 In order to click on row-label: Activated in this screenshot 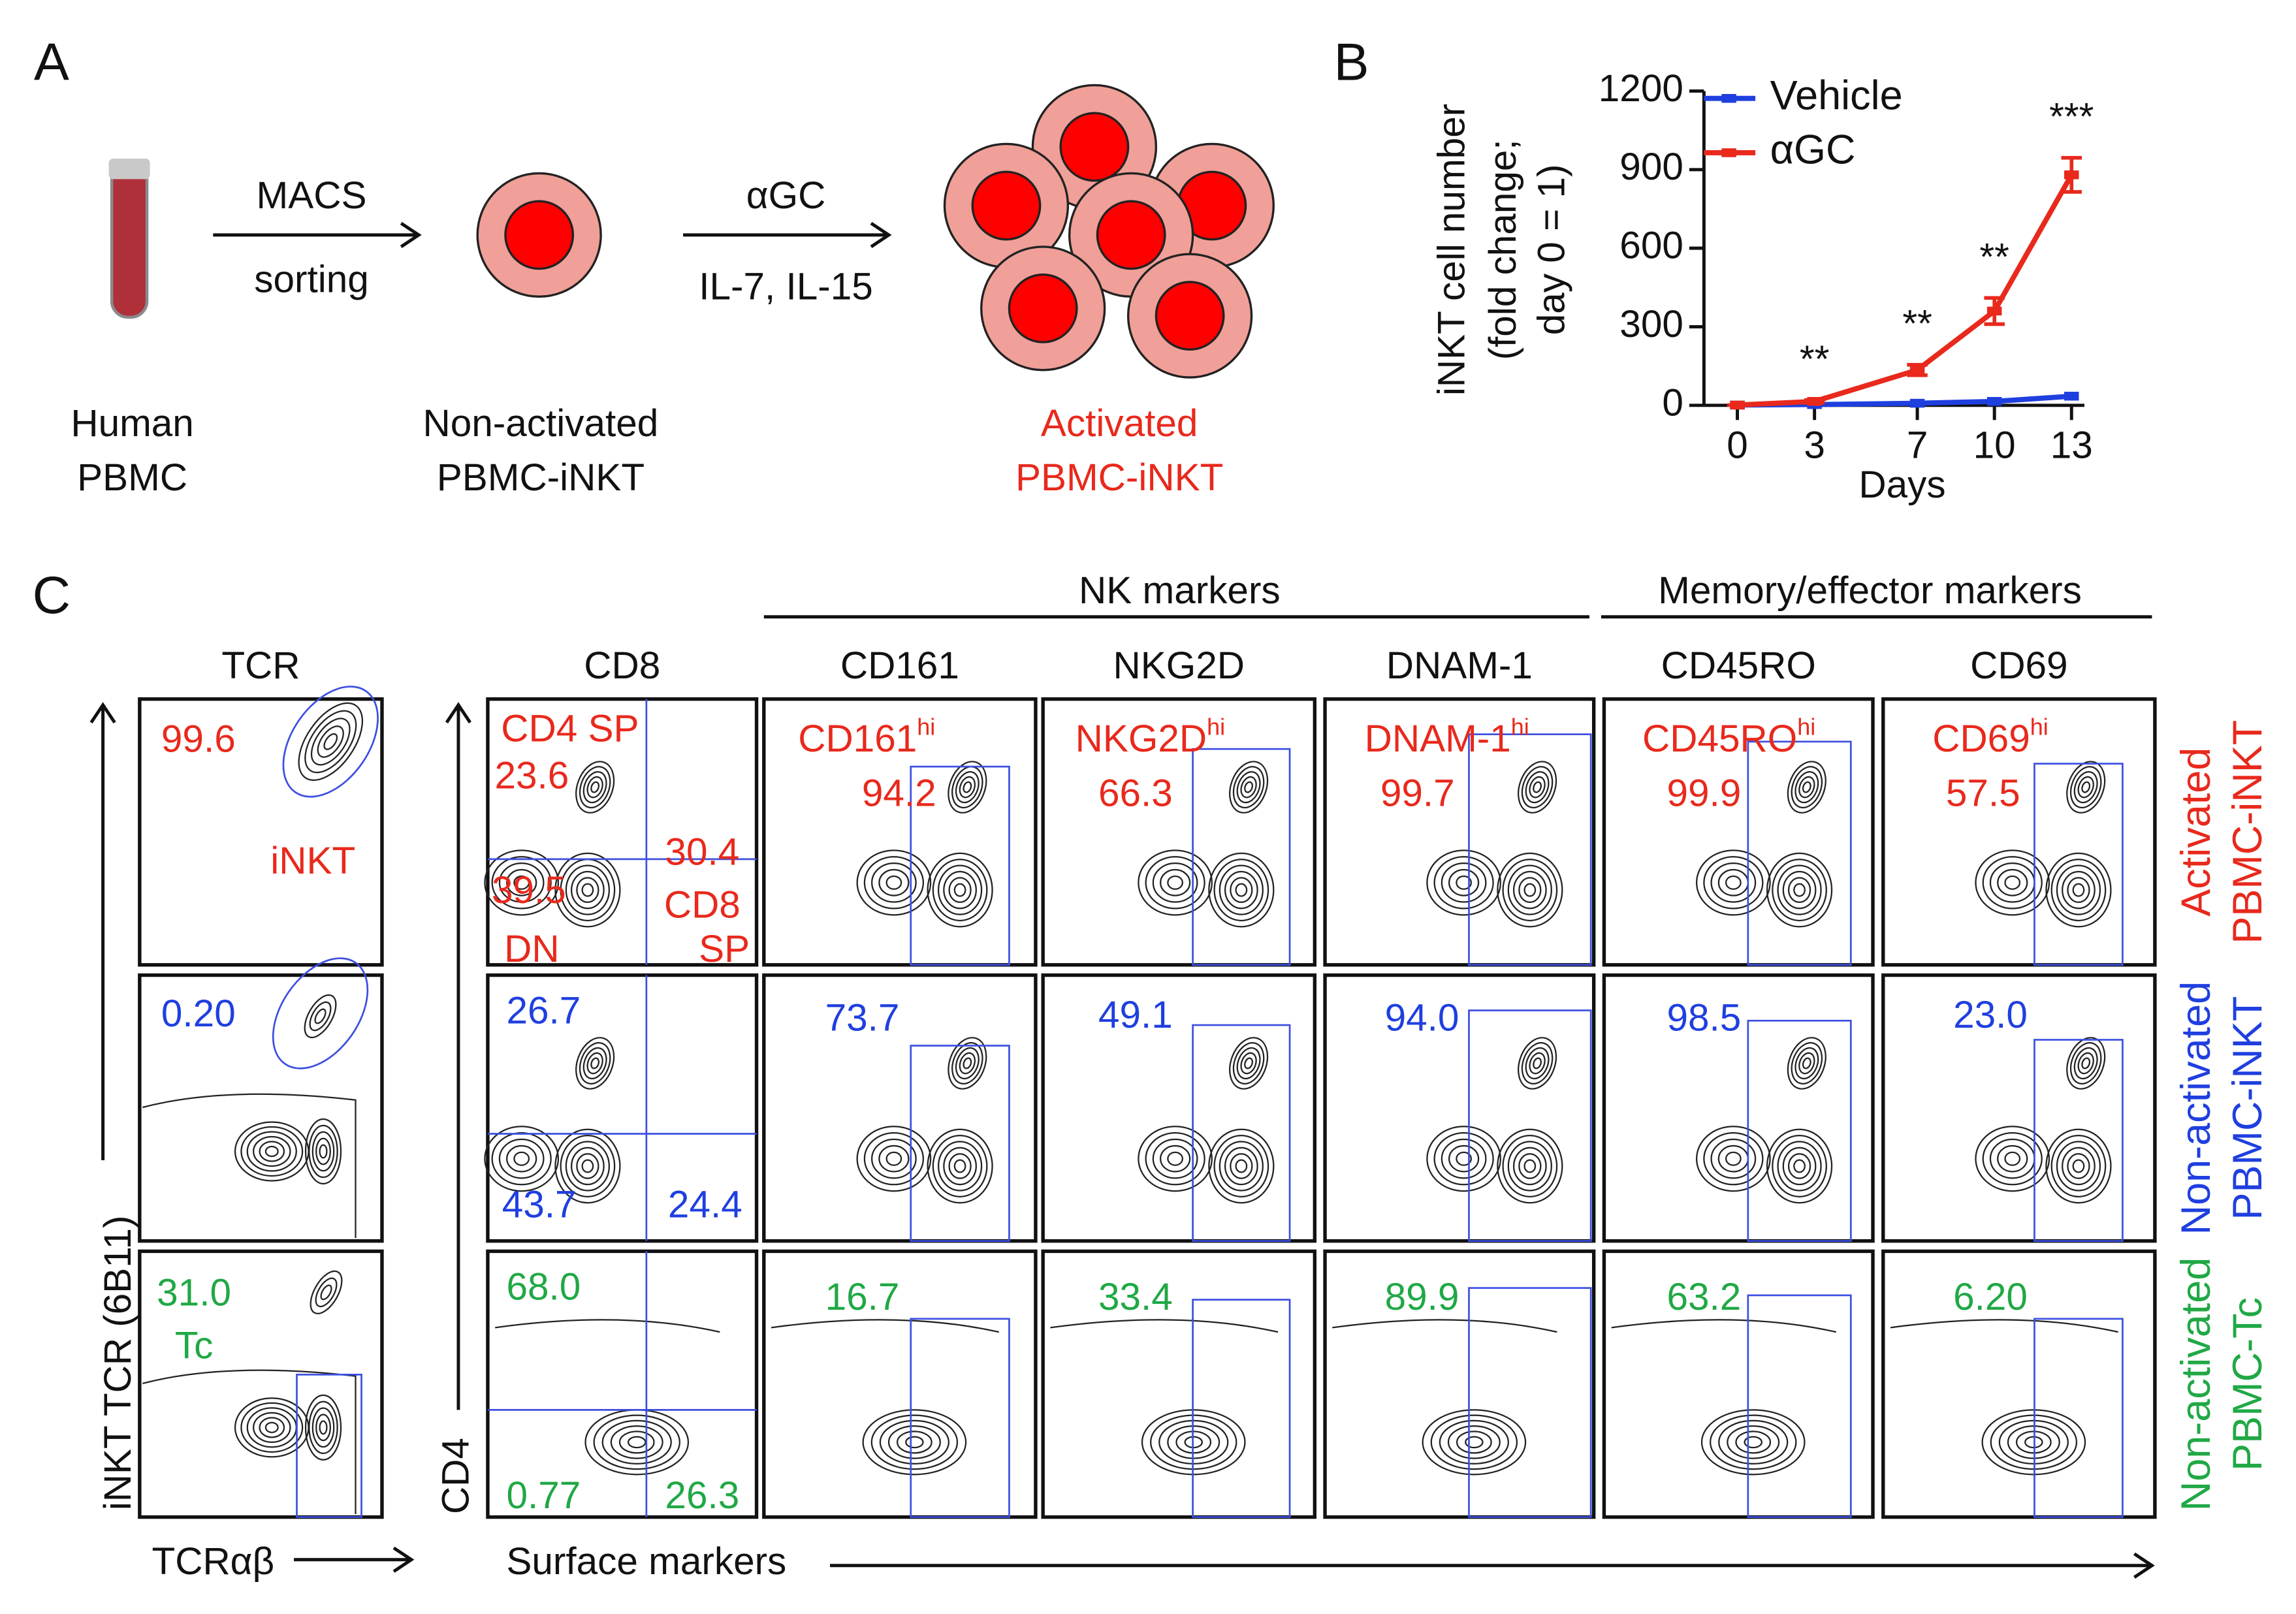, I will do `click(2196, 833)`.